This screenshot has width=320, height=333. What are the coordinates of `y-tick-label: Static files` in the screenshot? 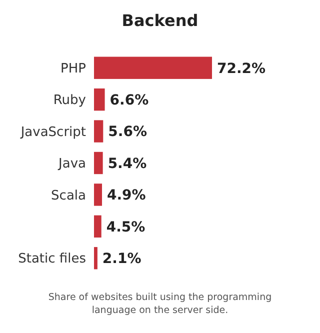 It's located at (52, 259).